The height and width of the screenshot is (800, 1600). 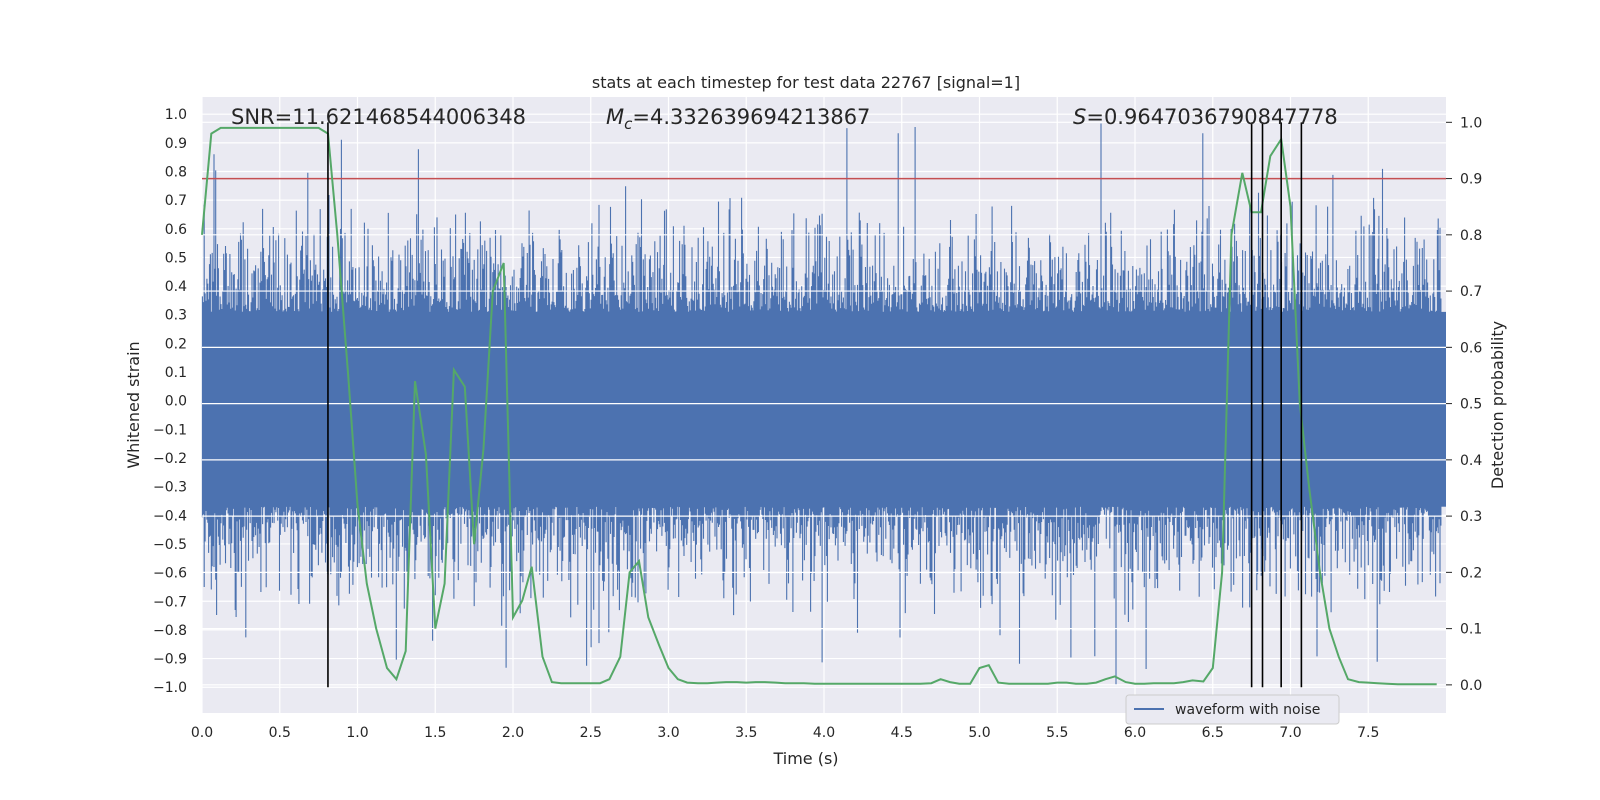 What do you see at coordinates (805, 758) in the screenshot?
I see `x-axis-label: Time (s)` at bounding box center [805, 758].